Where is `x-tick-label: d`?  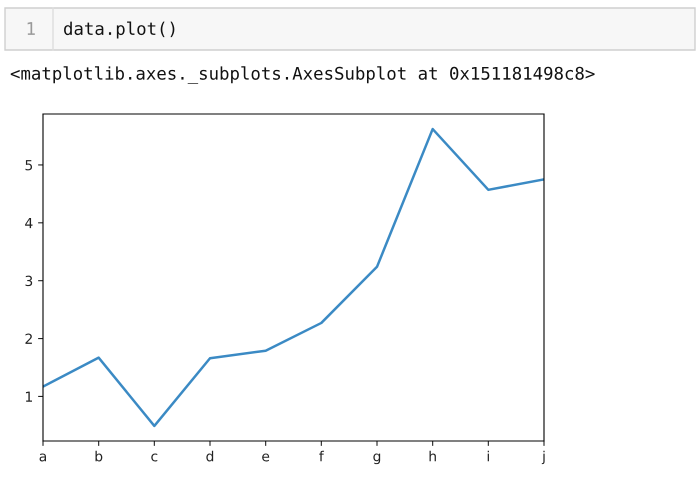
x-tick-label: d is located at coordinates (210, 456).